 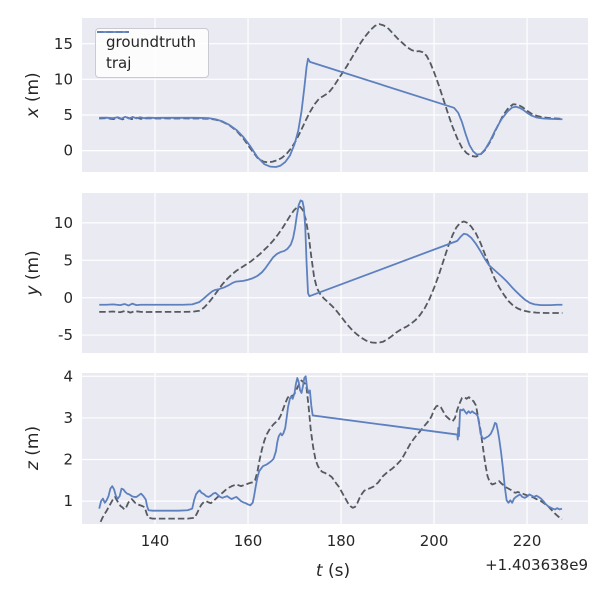 I want to click on x-axis-label: t (s), so click(x=333, y=571).